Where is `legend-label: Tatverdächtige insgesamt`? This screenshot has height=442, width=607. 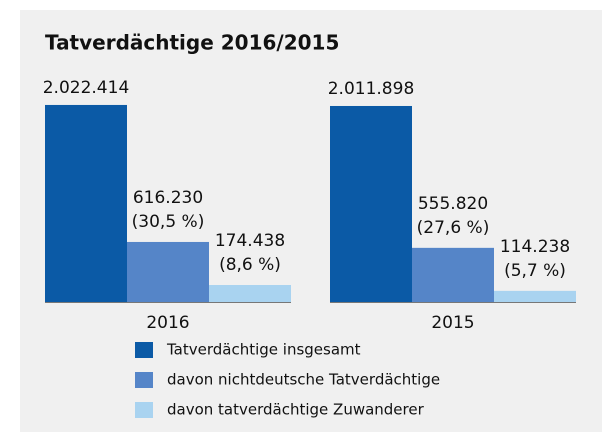 legend-label: Tatverdächtige insgesamt is located at coordinates (263, 350).